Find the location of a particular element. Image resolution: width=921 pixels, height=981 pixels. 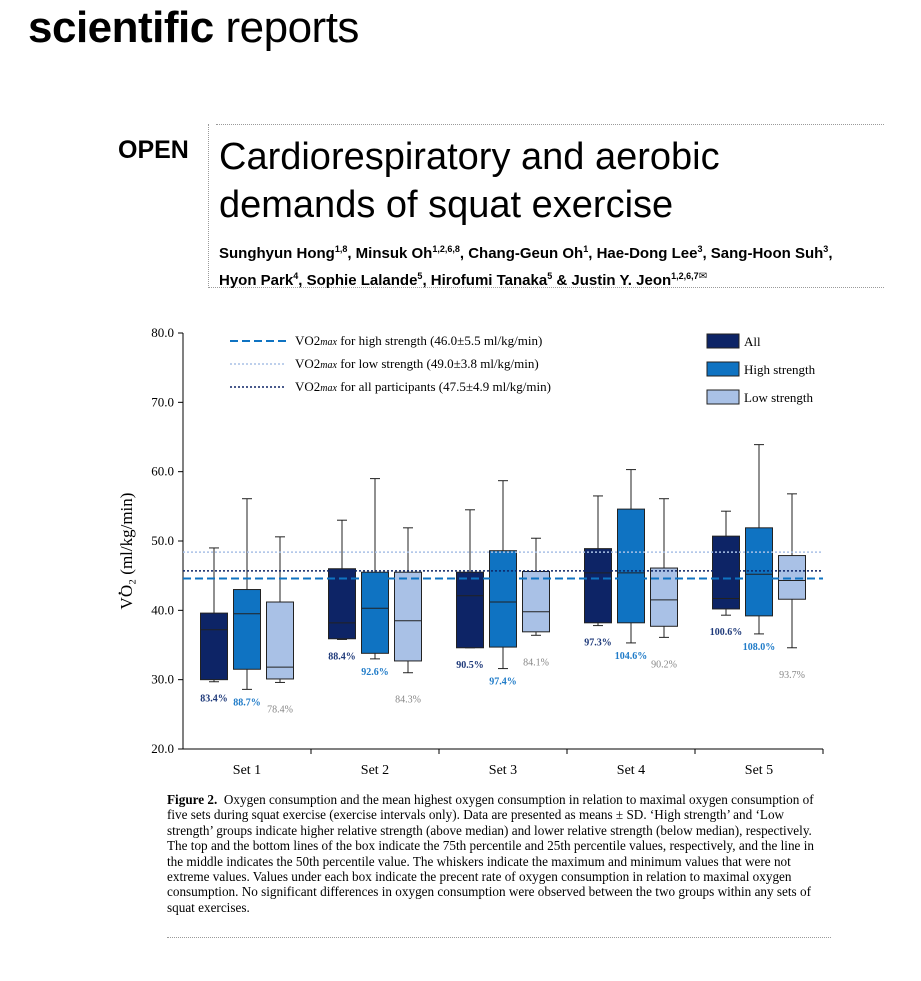

legend-label: Low strength is located at coordinates (778, 397).